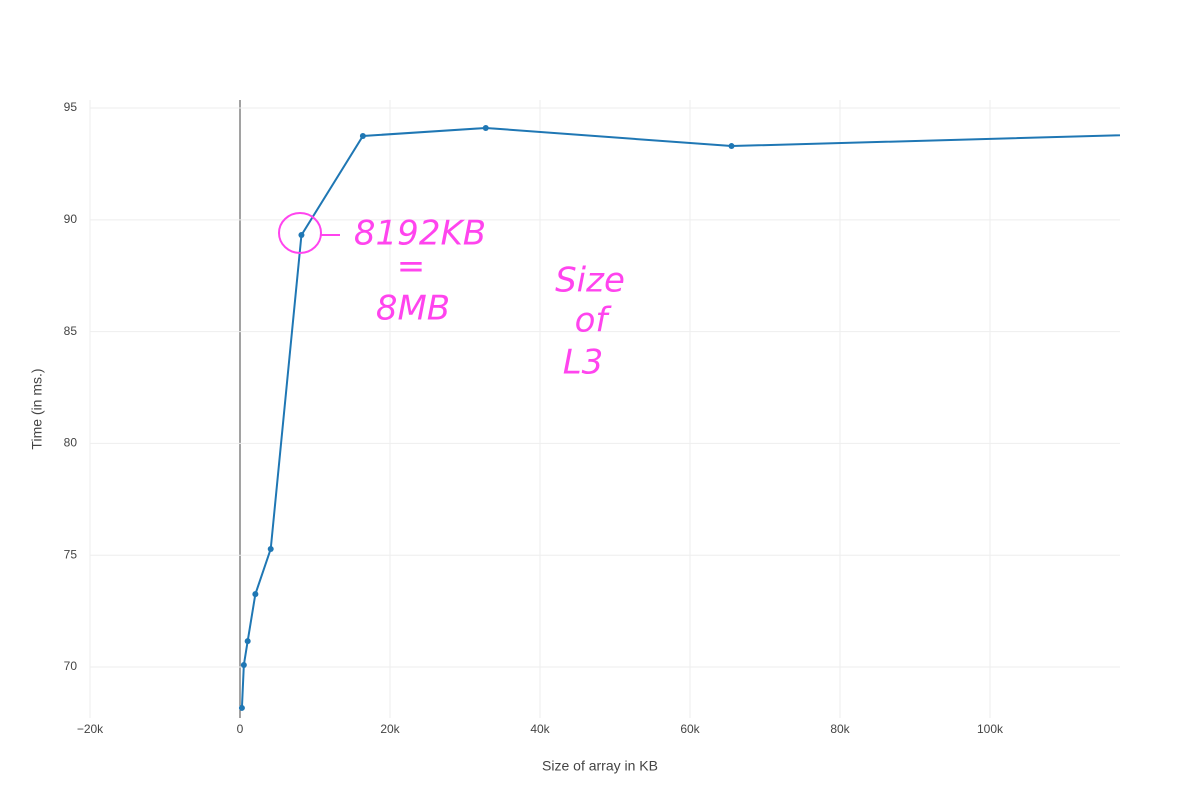 The image size is (1200, 800). I want to click on x-tick-label: 60k, so click(690, 729).